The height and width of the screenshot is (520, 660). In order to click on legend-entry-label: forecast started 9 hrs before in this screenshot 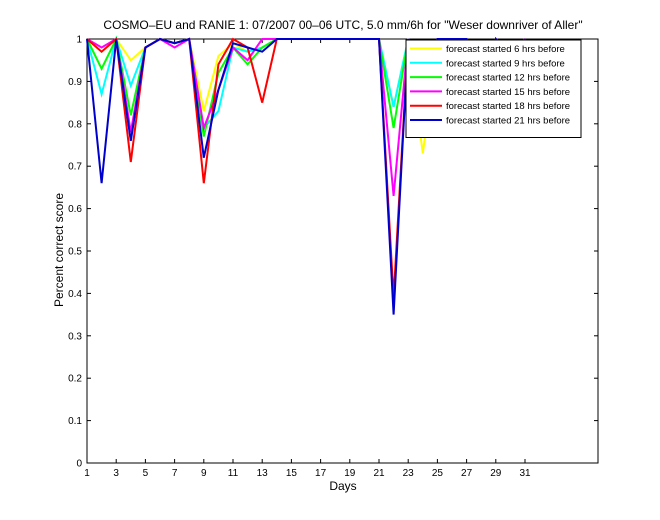, I will do `click(505, 63)`.